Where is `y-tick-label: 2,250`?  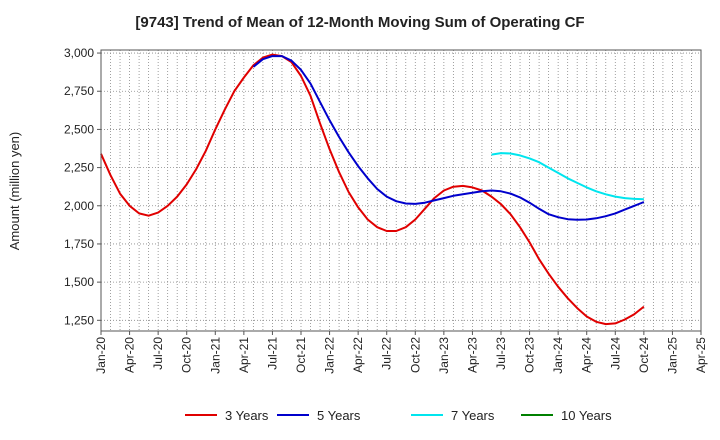 y-tick-label: 2,250 is located at coordinates (79, 168).